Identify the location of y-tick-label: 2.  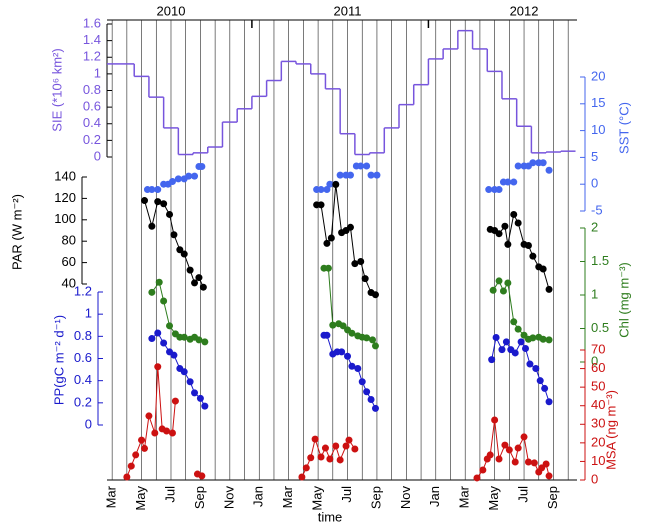
(594, 226).